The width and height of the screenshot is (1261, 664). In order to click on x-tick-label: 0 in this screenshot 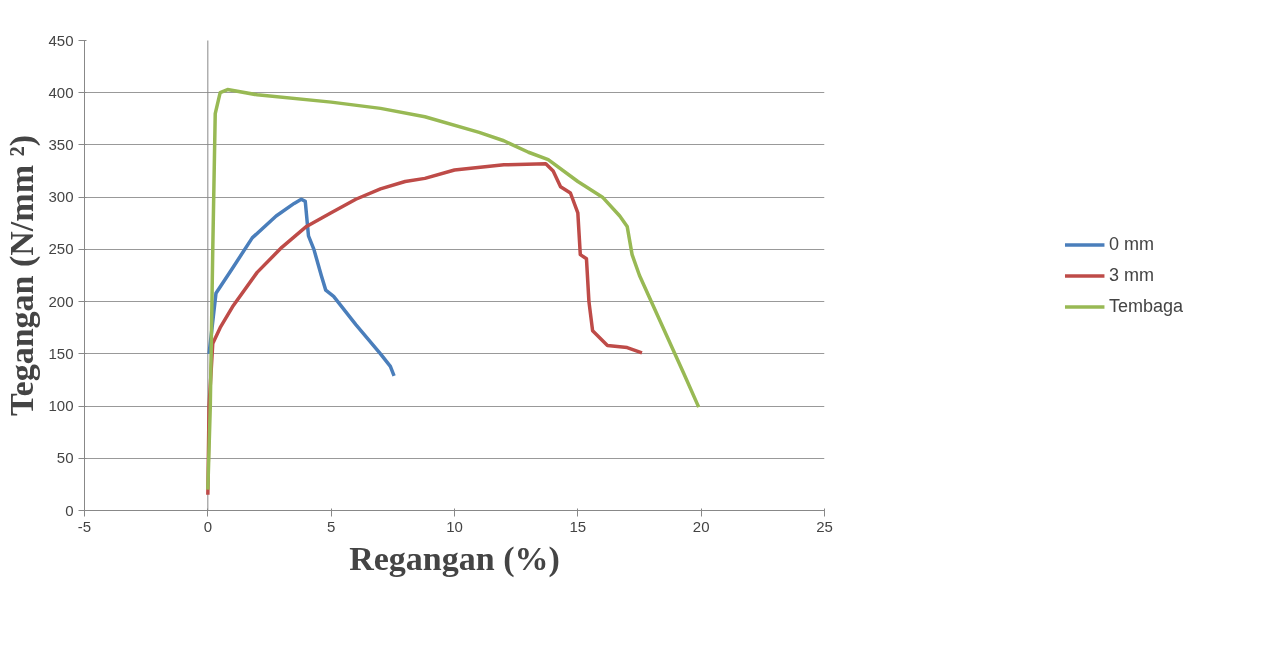, I will do `click(208, 526)`.